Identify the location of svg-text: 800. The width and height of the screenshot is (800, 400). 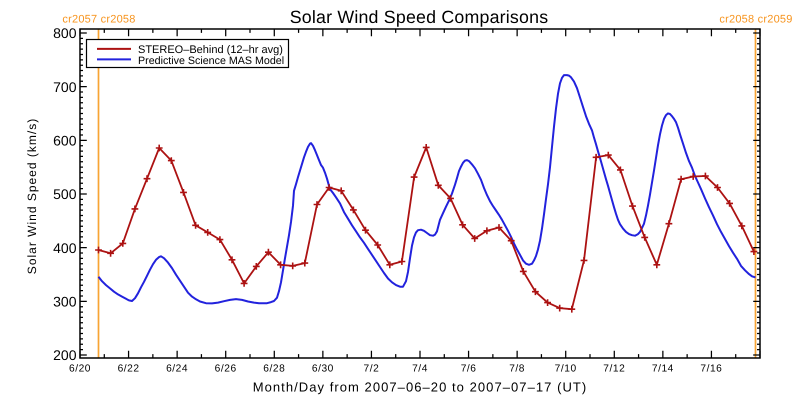
(65, 33).